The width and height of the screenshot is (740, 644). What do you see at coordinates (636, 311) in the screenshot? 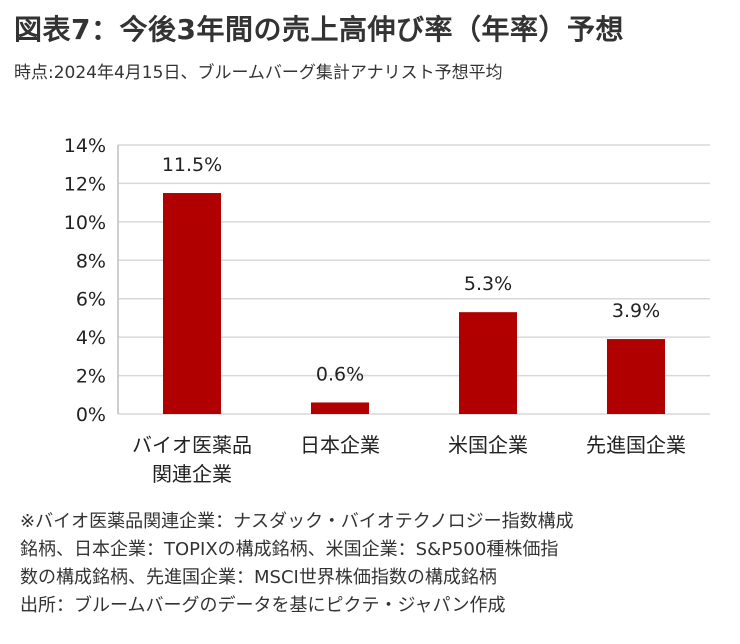
I see `data-label: 3.9%` at bounding box center [636, 311].